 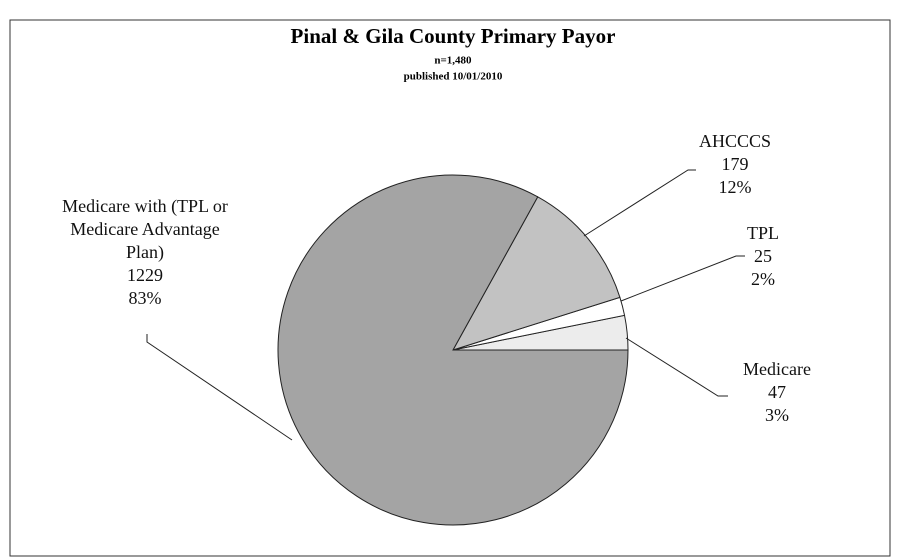 I want to click on slice-value: 25, so click(x=763, y=256).